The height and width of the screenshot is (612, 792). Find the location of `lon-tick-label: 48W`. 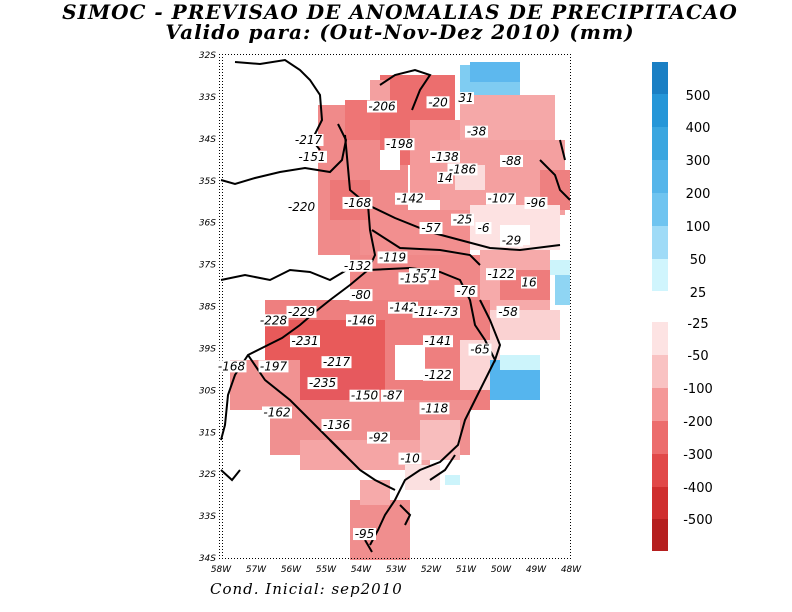

lon-tick-label: 48W is located at coordinates (571, 570).